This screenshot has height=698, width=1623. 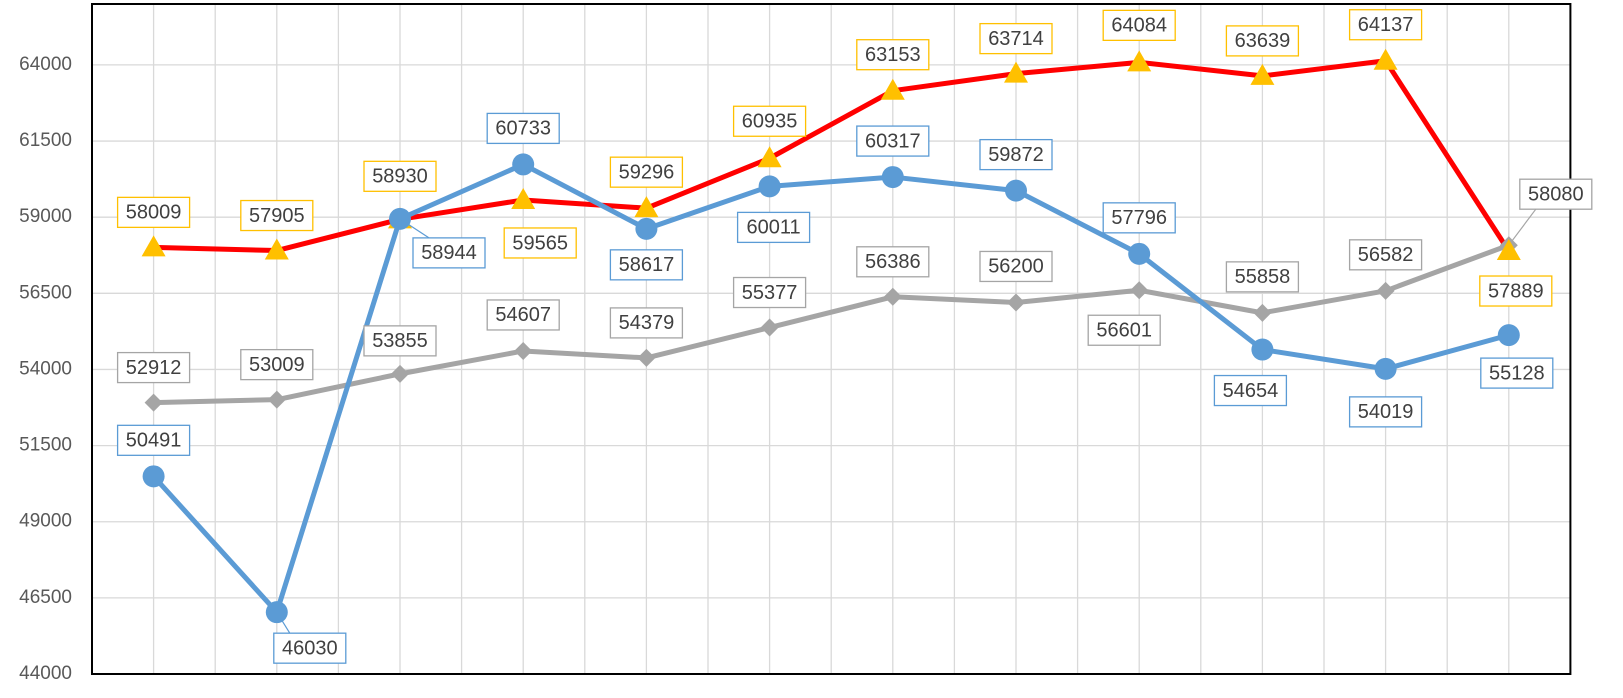 I want to click on data-label: 63153, so click(x=893, y=55).